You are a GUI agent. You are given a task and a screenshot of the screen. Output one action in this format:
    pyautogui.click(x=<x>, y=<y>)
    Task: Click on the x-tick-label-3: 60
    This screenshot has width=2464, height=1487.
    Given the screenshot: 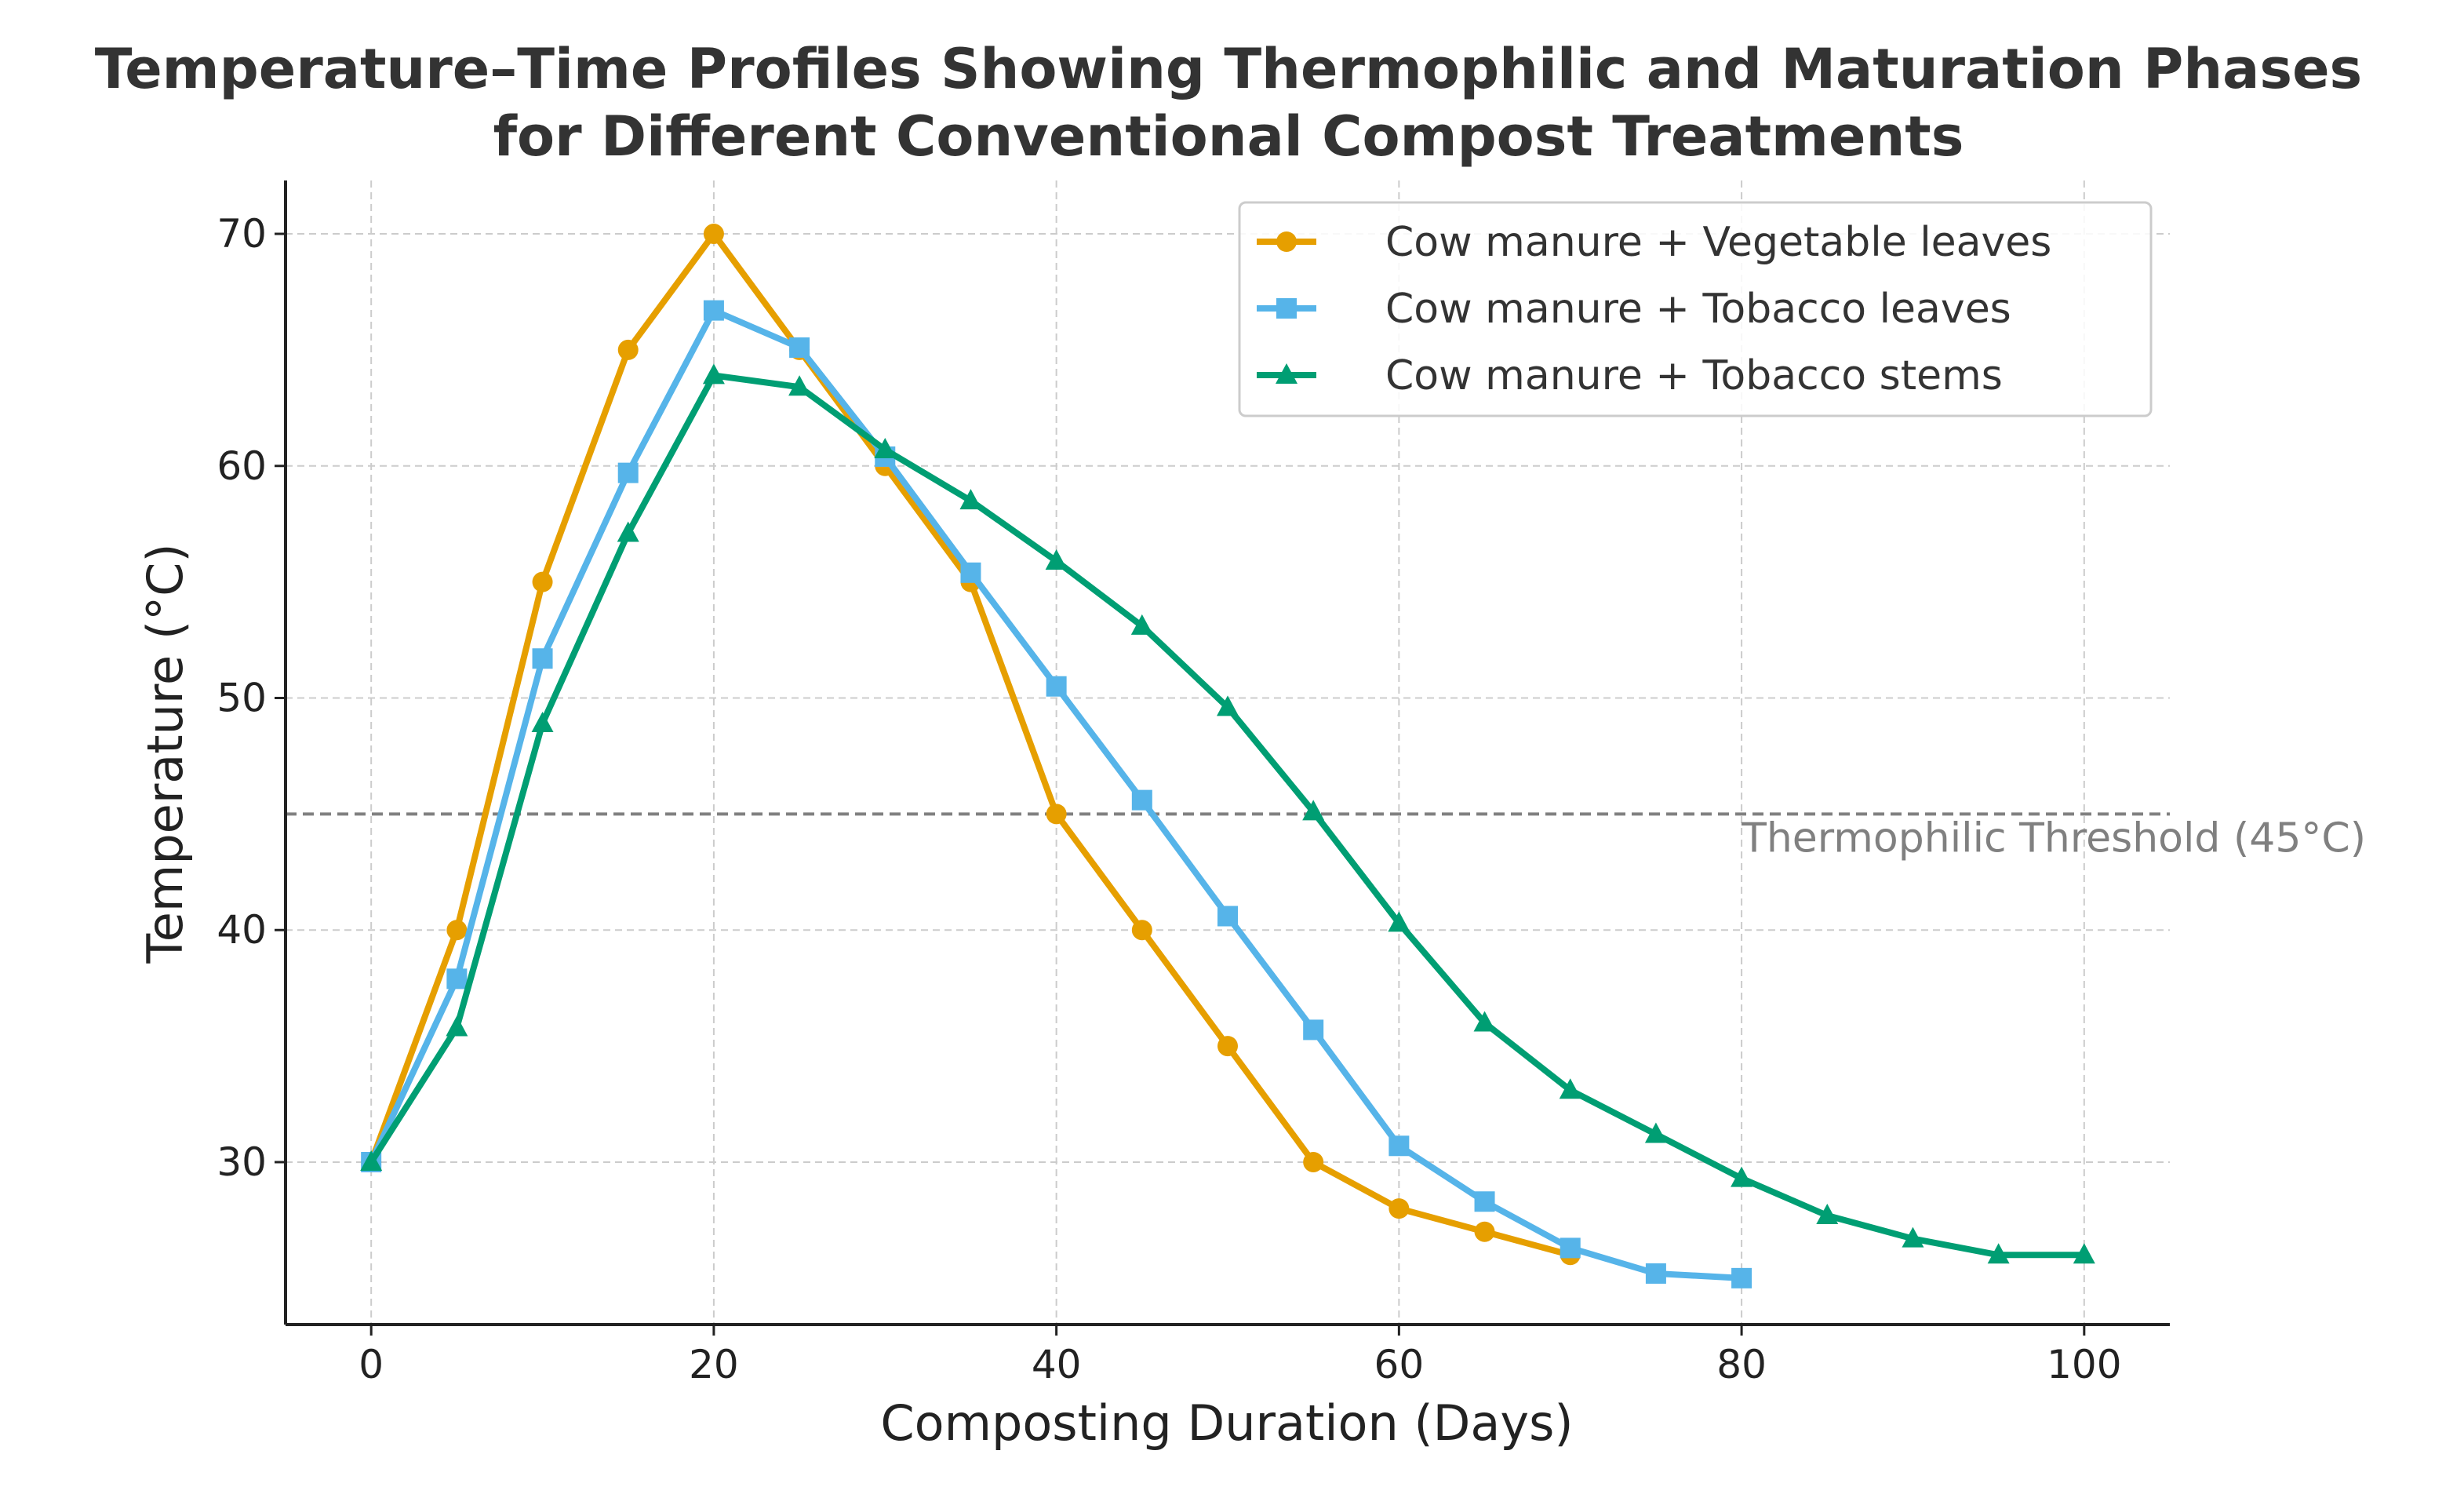 What is the action you would take?
    pyautogui.click(x=1399, y=1364)
    